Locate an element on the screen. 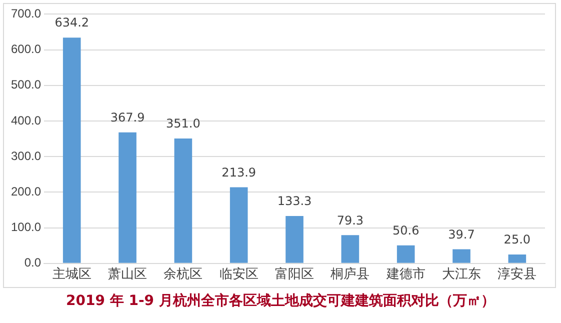 The width and height of the screenshot is (561, 323). x-tick-label: 大江东 is located at coordinates (462, 273).